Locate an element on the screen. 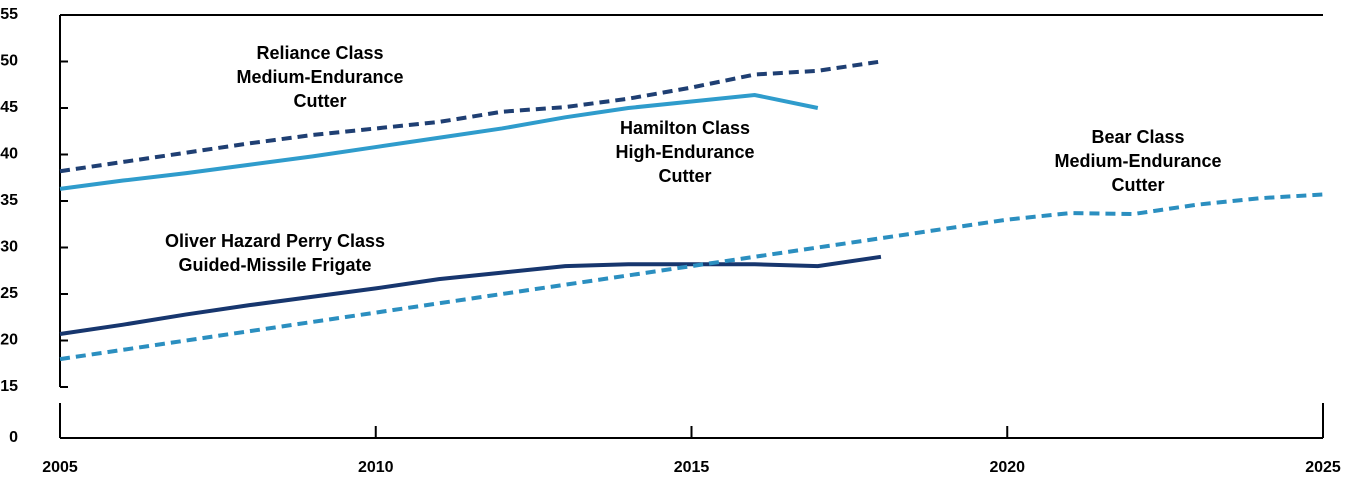 This screenshot has width=1357, height=484. y-tick-label: 45 is located at coordinates (9, 107).